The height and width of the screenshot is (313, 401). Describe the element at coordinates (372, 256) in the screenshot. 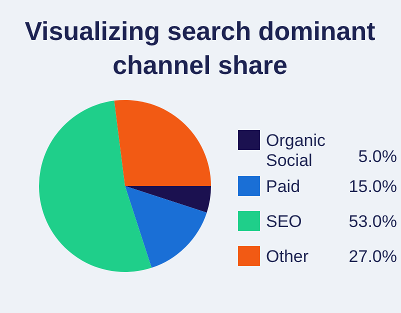

I see `data-label: 27.0%` at that location.